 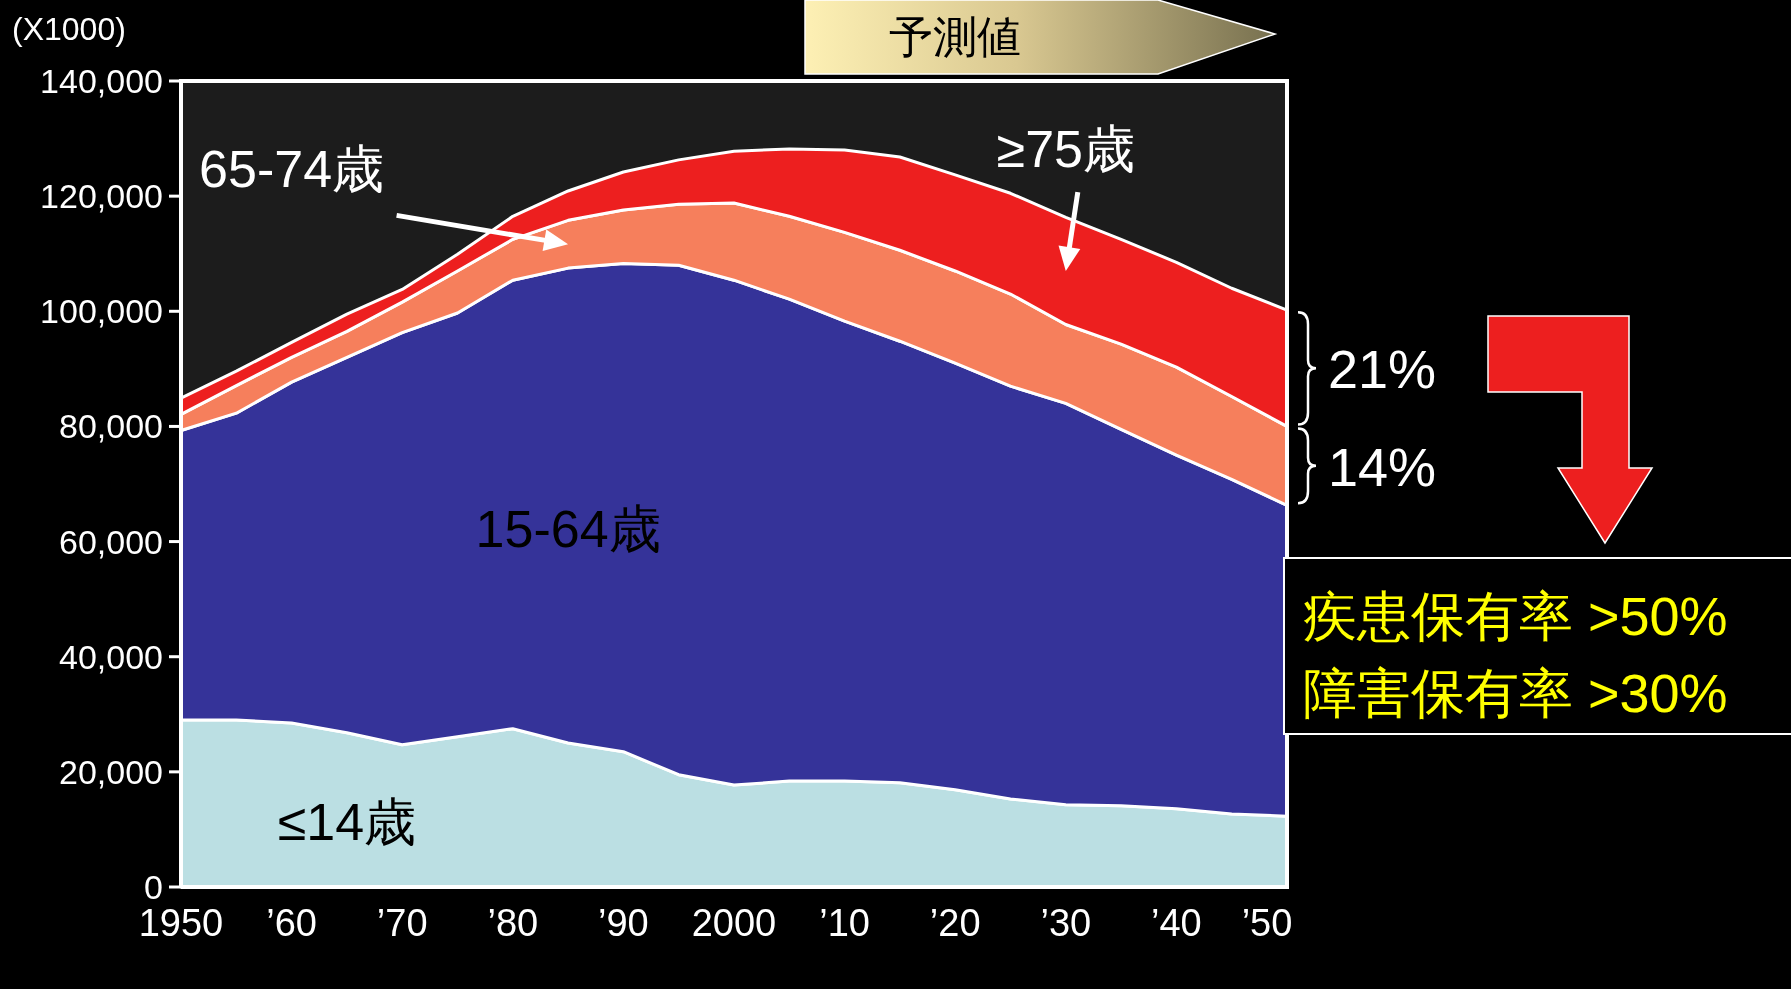 I want to click on x-tick-label: ’90, so click(x=623, y=923).